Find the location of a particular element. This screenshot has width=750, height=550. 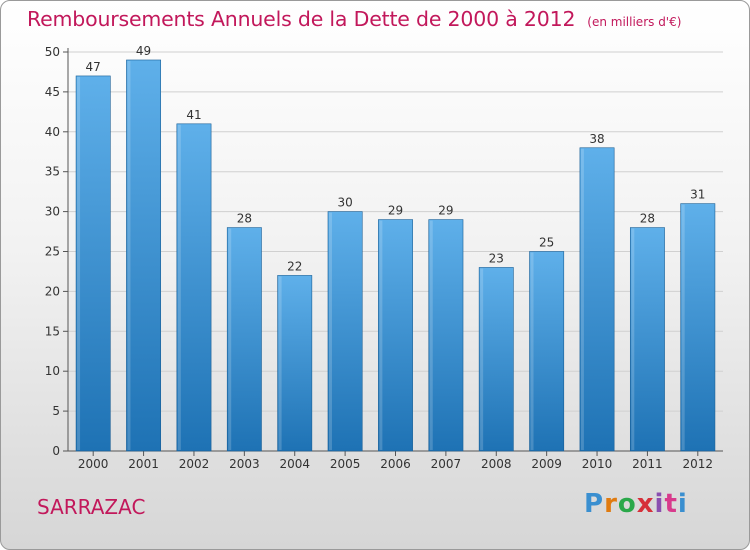

value-label-2007: 29 is located at coordinates (445, 211).